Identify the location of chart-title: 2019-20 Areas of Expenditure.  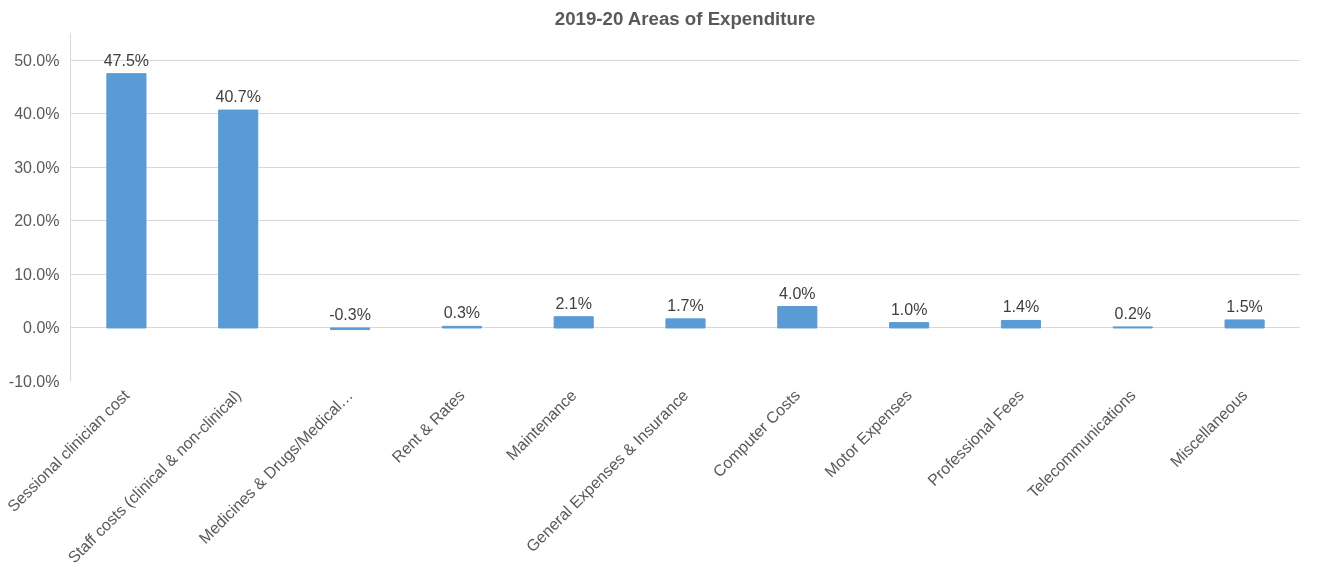
(685, 18).